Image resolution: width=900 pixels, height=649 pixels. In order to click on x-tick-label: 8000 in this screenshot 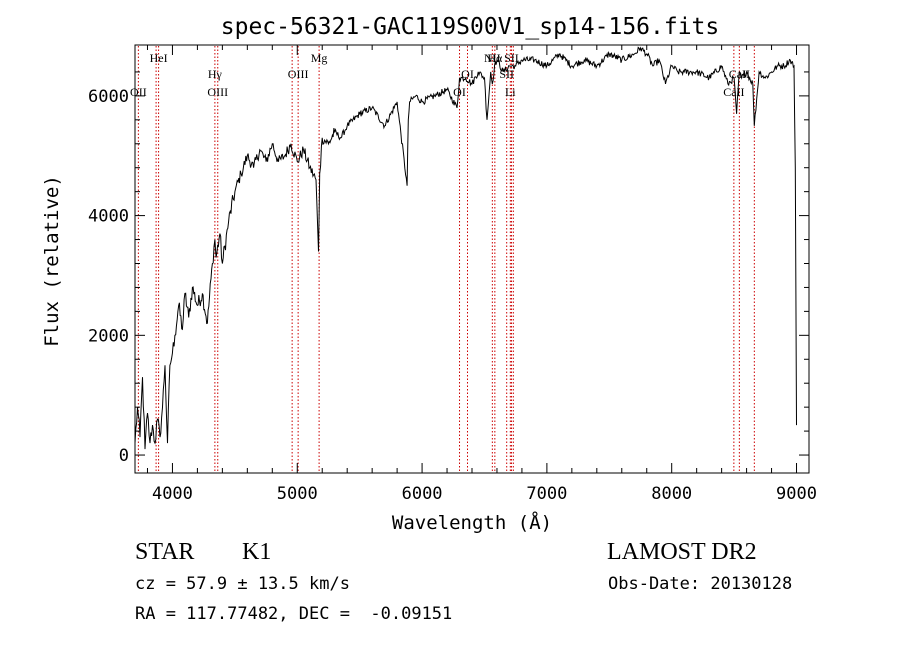, I will do `click(671, 494)`.